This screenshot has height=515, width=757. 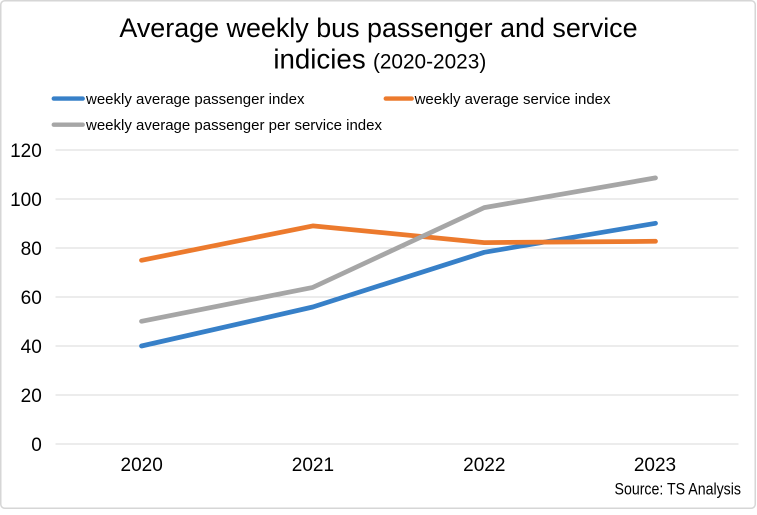 What do you see at coordinates (31, 249) in the screenshot?
I see `svg-text: 80` at bounding box center [31, 249].